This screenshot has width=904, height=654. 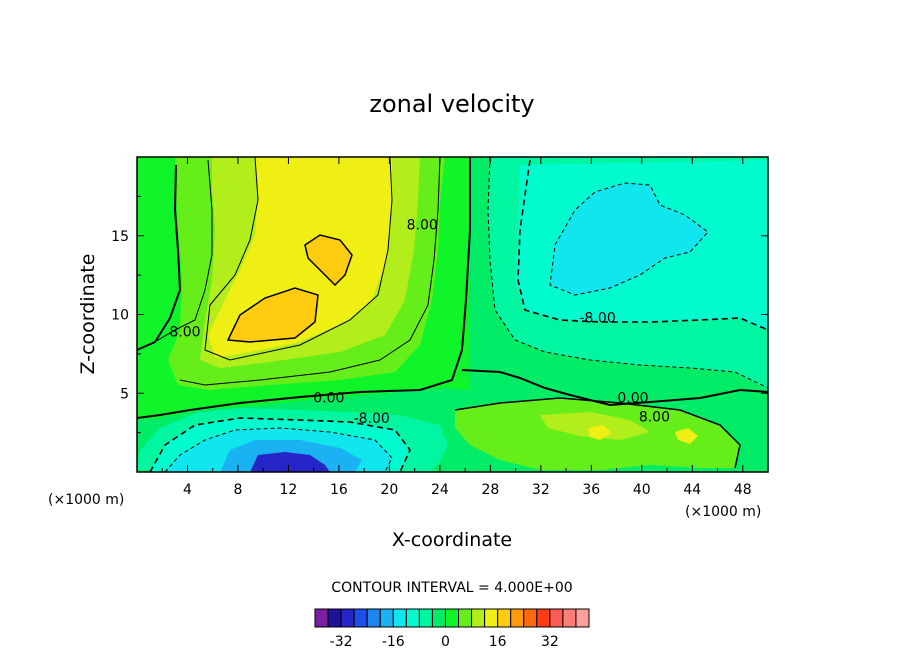 I want to click on colorbar-tick-label: -32, so click(x=341, y=642).